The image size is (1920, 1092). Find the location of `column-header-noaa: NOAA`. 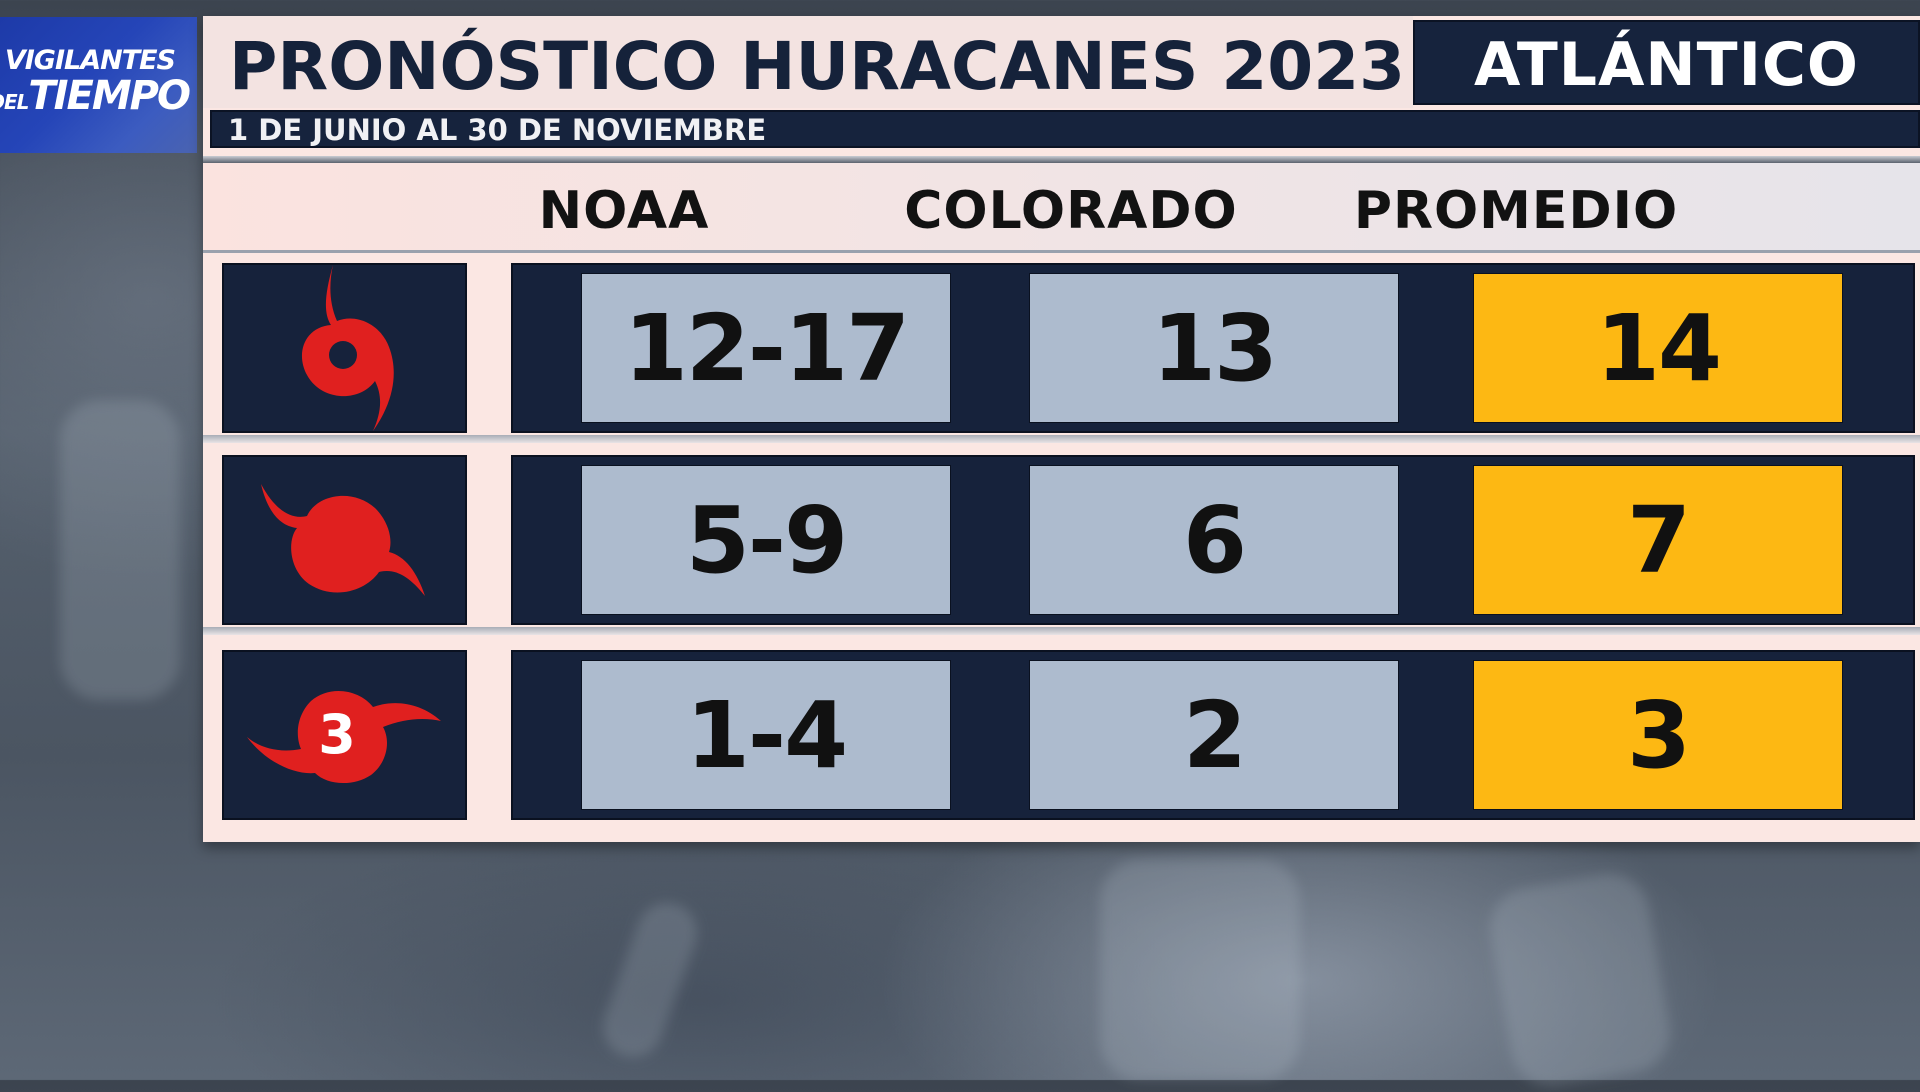

column-header-noaa: NOAA is located at coordinates (624, 211).